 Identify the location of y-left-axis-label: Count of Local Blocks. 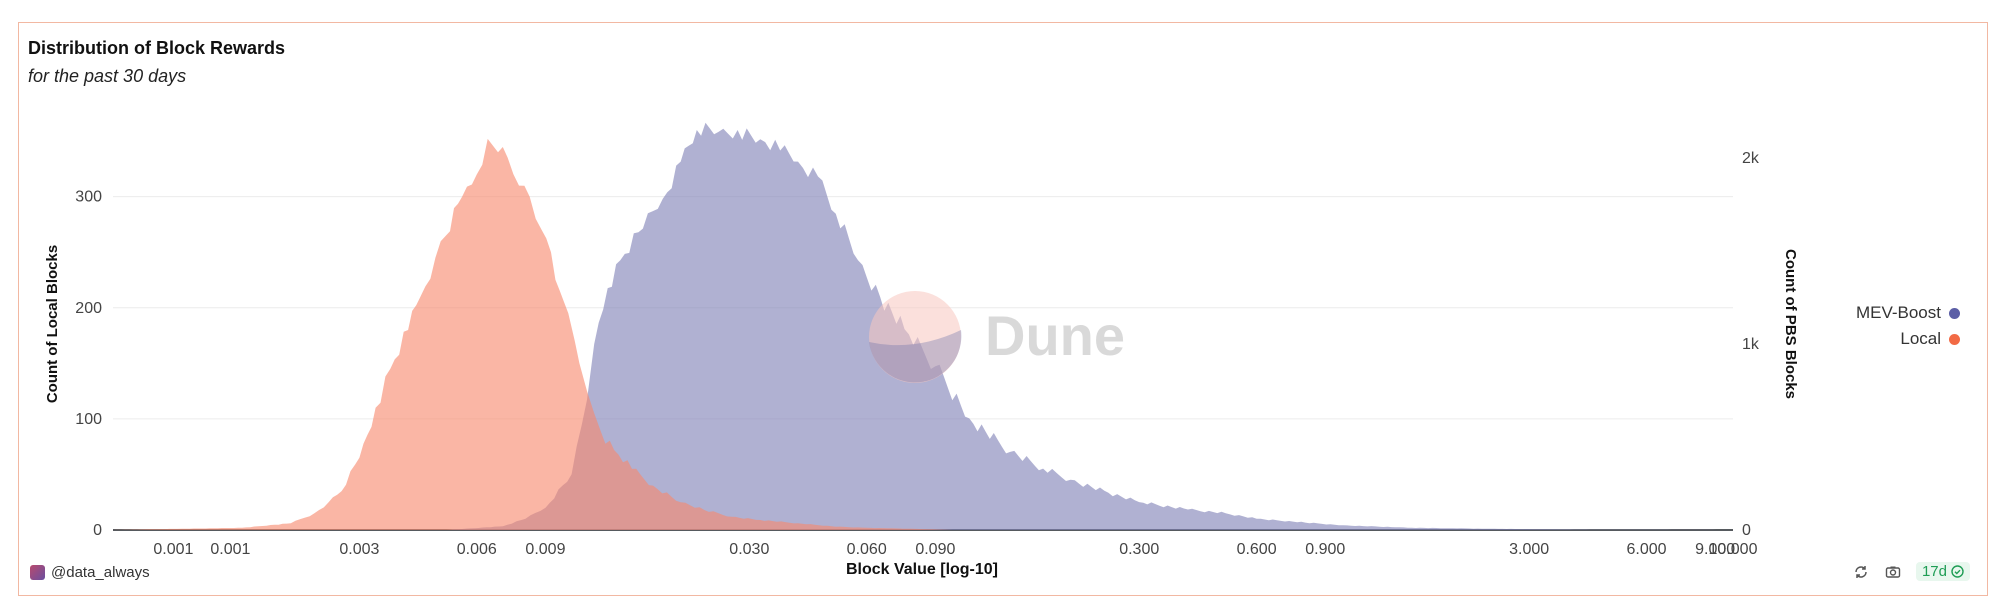
(52, 324).